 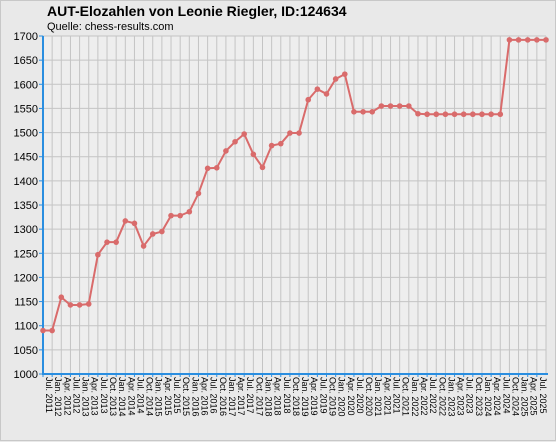 I want to click on x-tick-label: Apr. 2019, so click(x=314, y=396).